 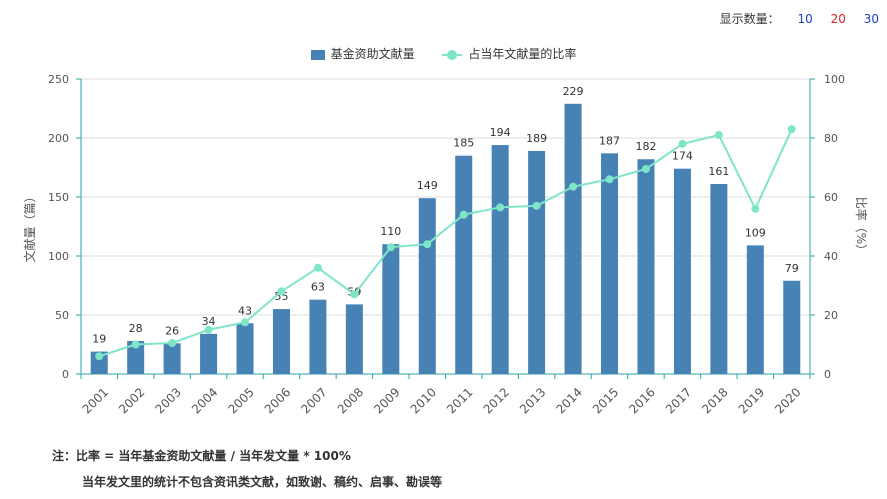 What do you see at coordinates (58, 197) in the screenshot?
I see `y-left-tick-label: 150` at bounding box center [58, 197].